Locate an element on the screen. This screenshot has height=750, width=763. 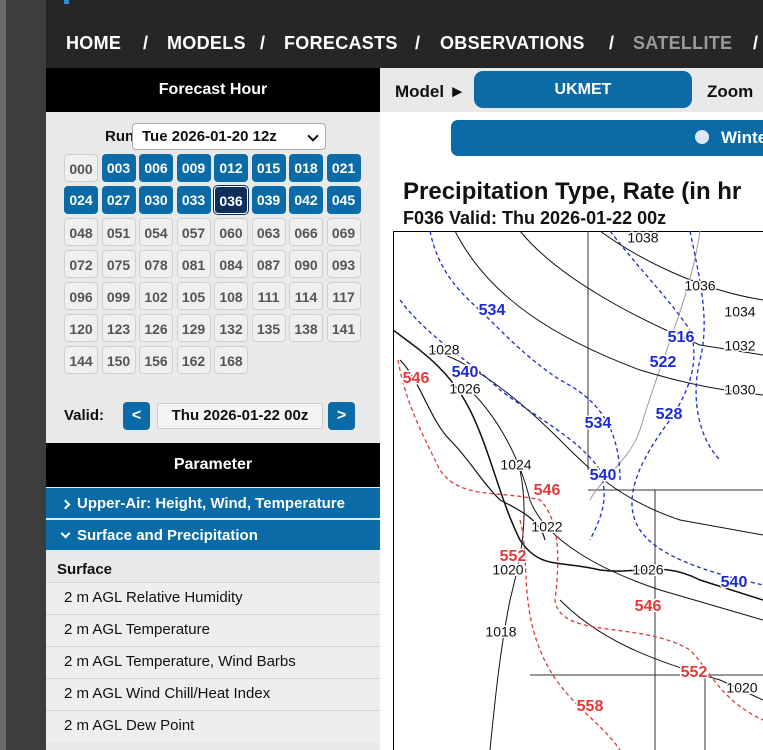
hour-button: 078 is located at coordinates (156, 264).